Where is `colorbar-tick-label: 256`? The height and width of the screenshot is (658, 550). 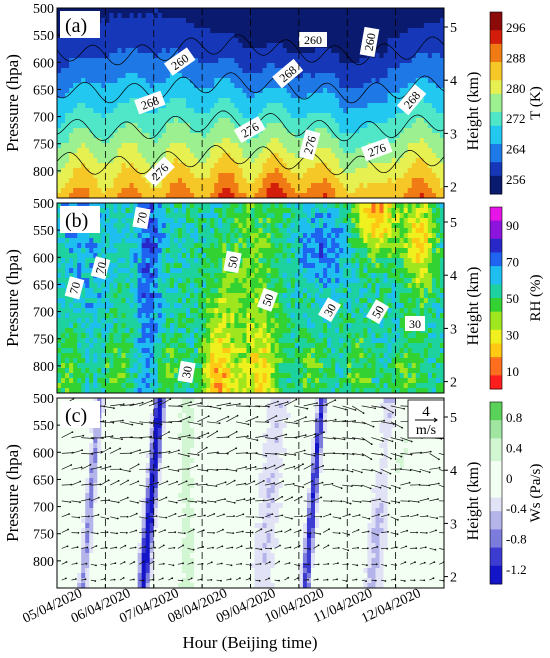
colorbar-tick-label: 256 is located at coordinates (516, 179).